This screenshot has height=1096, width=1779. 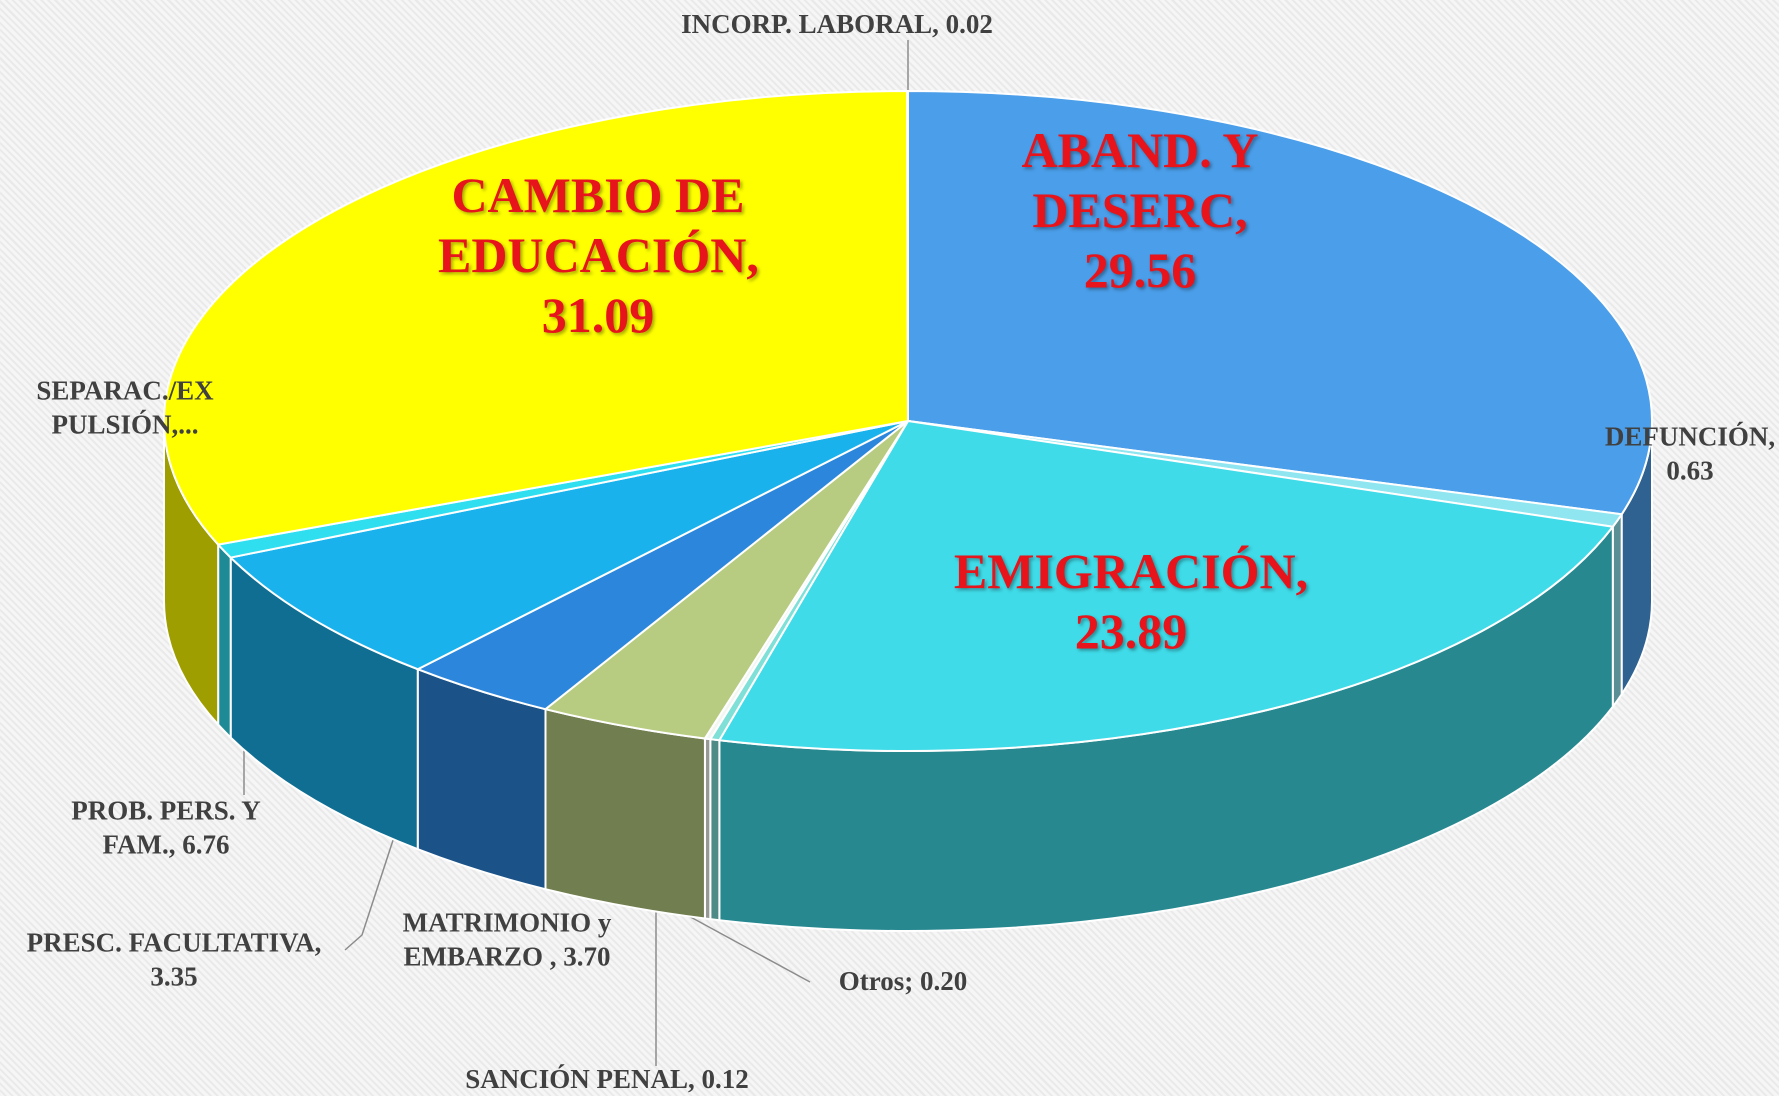 I want to click on data-label: CAMBIO DE EDUCACIÓN, 31.09, so click(x=598, y=255).